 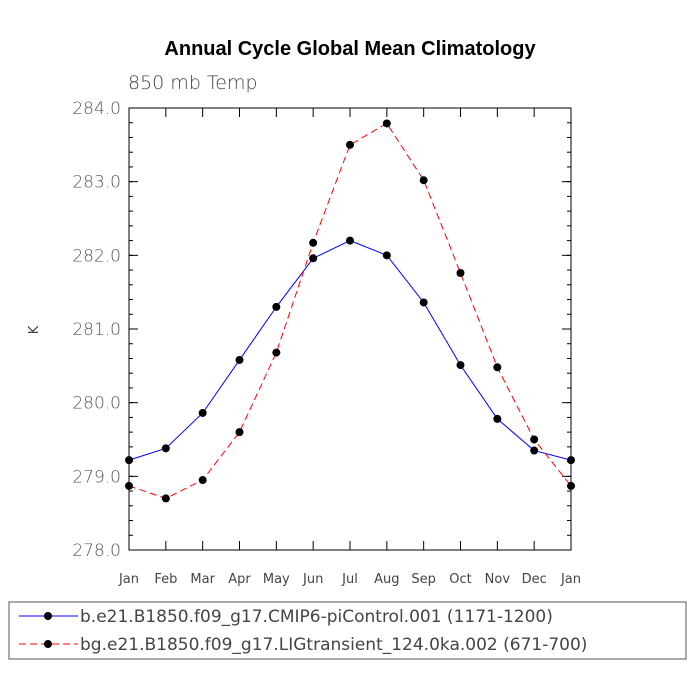 What do you see at coordinates (312, 579) in the screenshot?
I see `x-tick-label: Jun` at bounding box center [312, 579].